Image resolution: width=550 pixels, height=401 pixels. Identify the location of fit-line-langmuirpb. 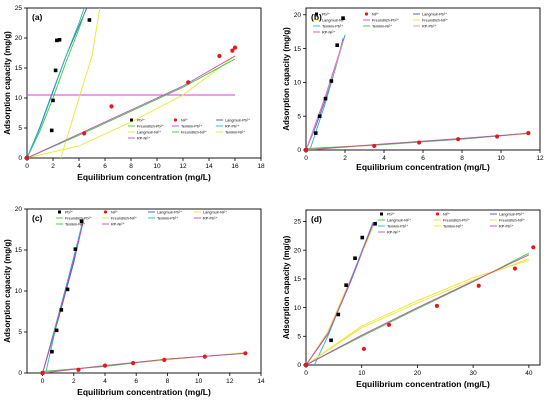
(325, 94).